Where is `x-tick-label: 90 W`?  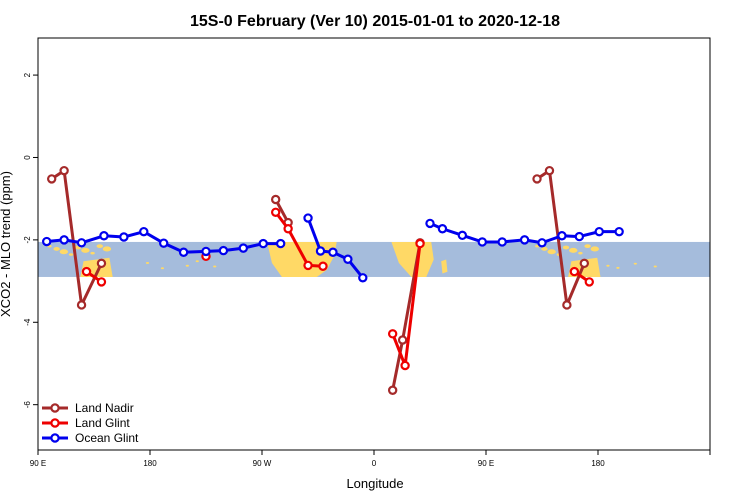 x-tick-label: 90 W is located at coordinates (262, 463).